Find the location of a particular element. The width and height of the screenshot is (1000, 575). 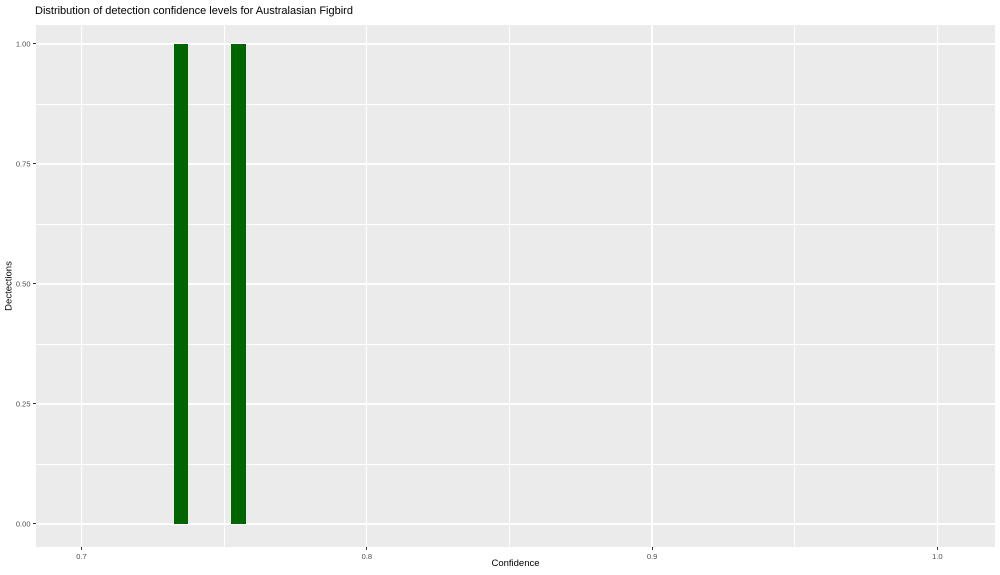

y-tick-label: 0.00 is located at coordinates (23, 524).